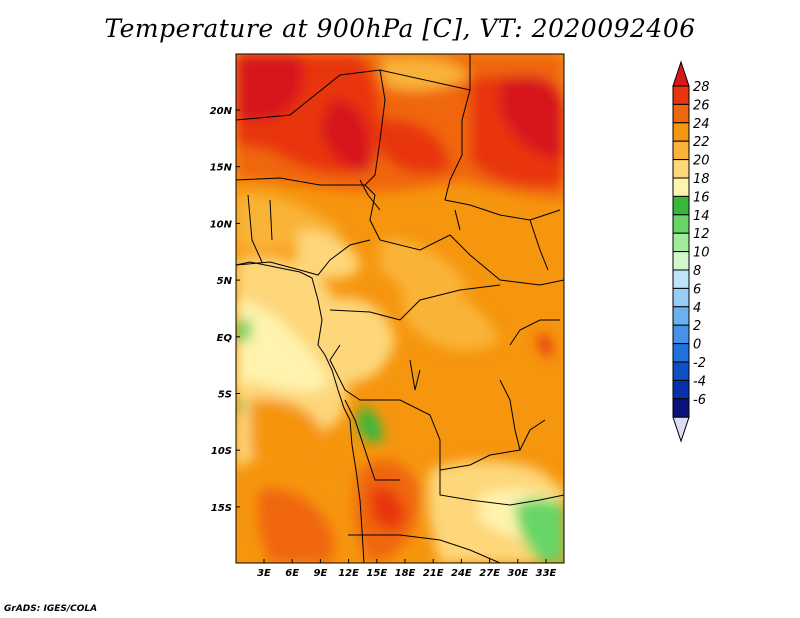 Image resolution: width=800 pixels, height=618 pixels. I want to click on longitude-axis: 3E 6E 9E 12E 15E 18E 21E 24E 27E 30E 33E, so click(407, 569).